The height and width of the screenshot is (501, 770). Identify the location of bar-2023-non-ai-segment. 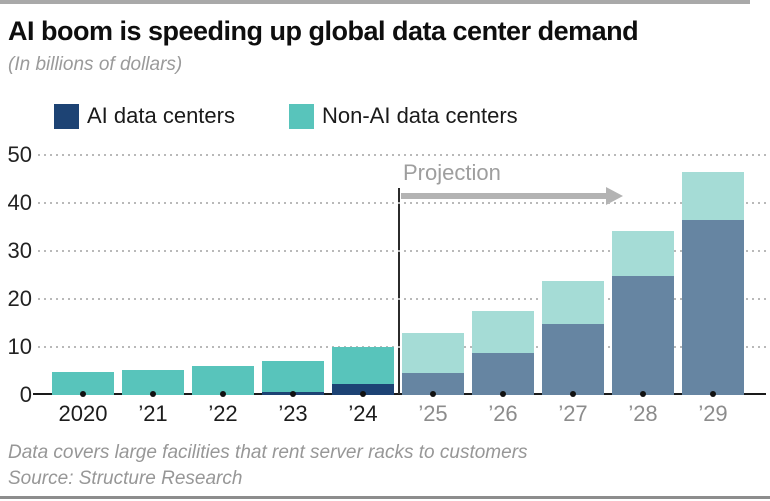
(293, 376).